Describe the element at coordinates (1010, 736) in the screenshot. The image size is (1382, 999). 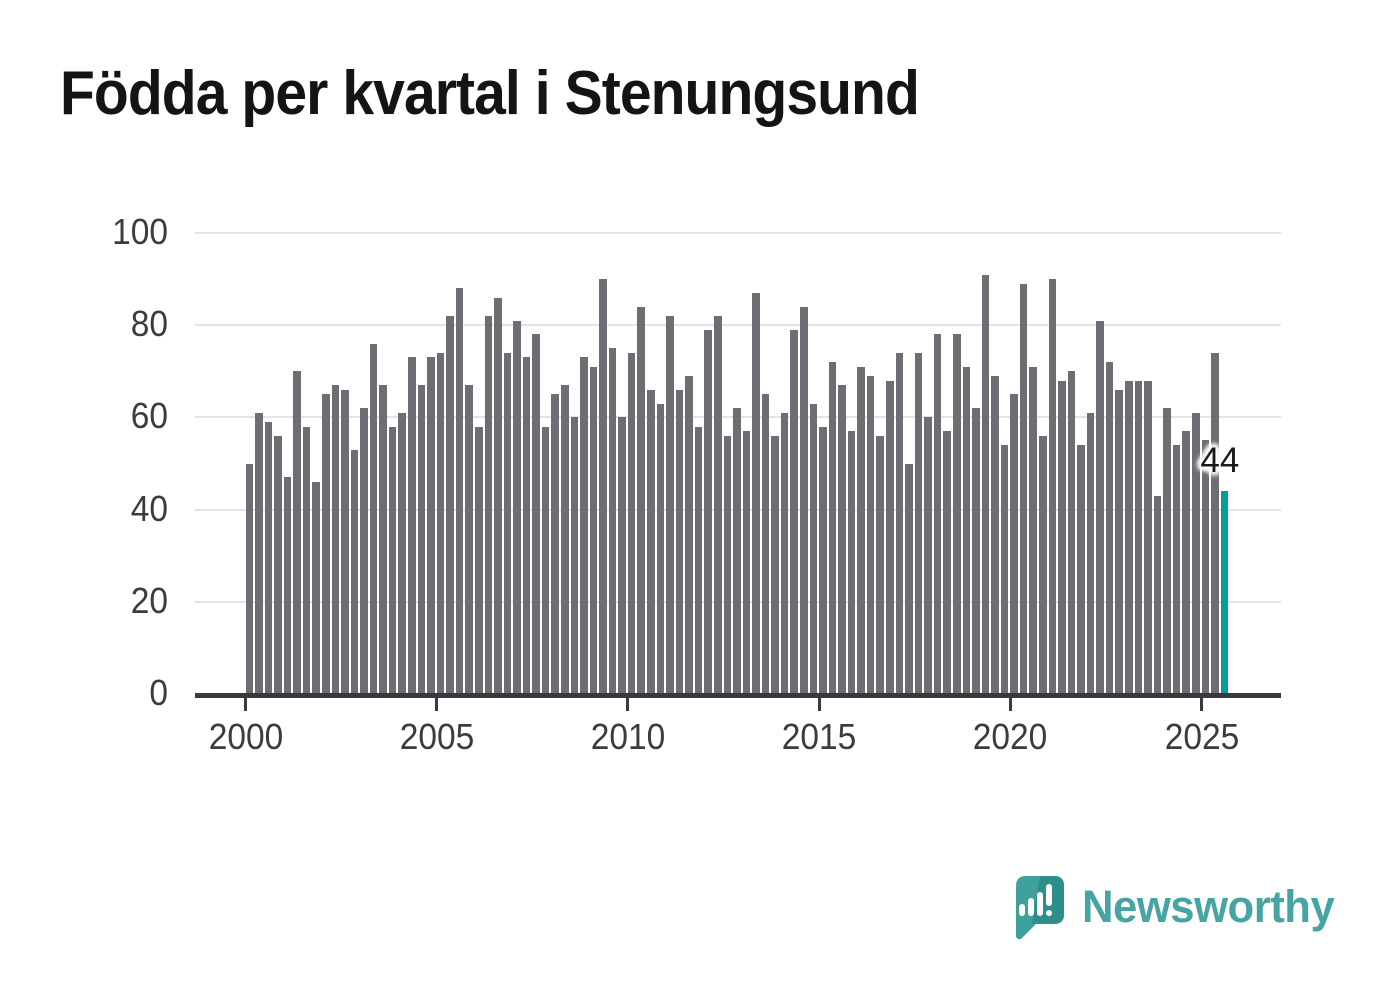
I see `x-axis-tick-label: 2020` at that location.